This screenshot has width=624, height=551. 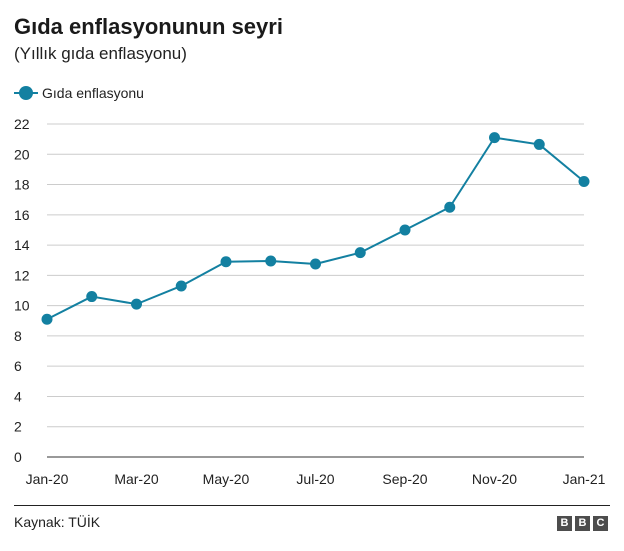 What do you see at coordinates (22, 215) in the screenshot?
I see `y-tick-label: 16` at bounding box center [22, 215].